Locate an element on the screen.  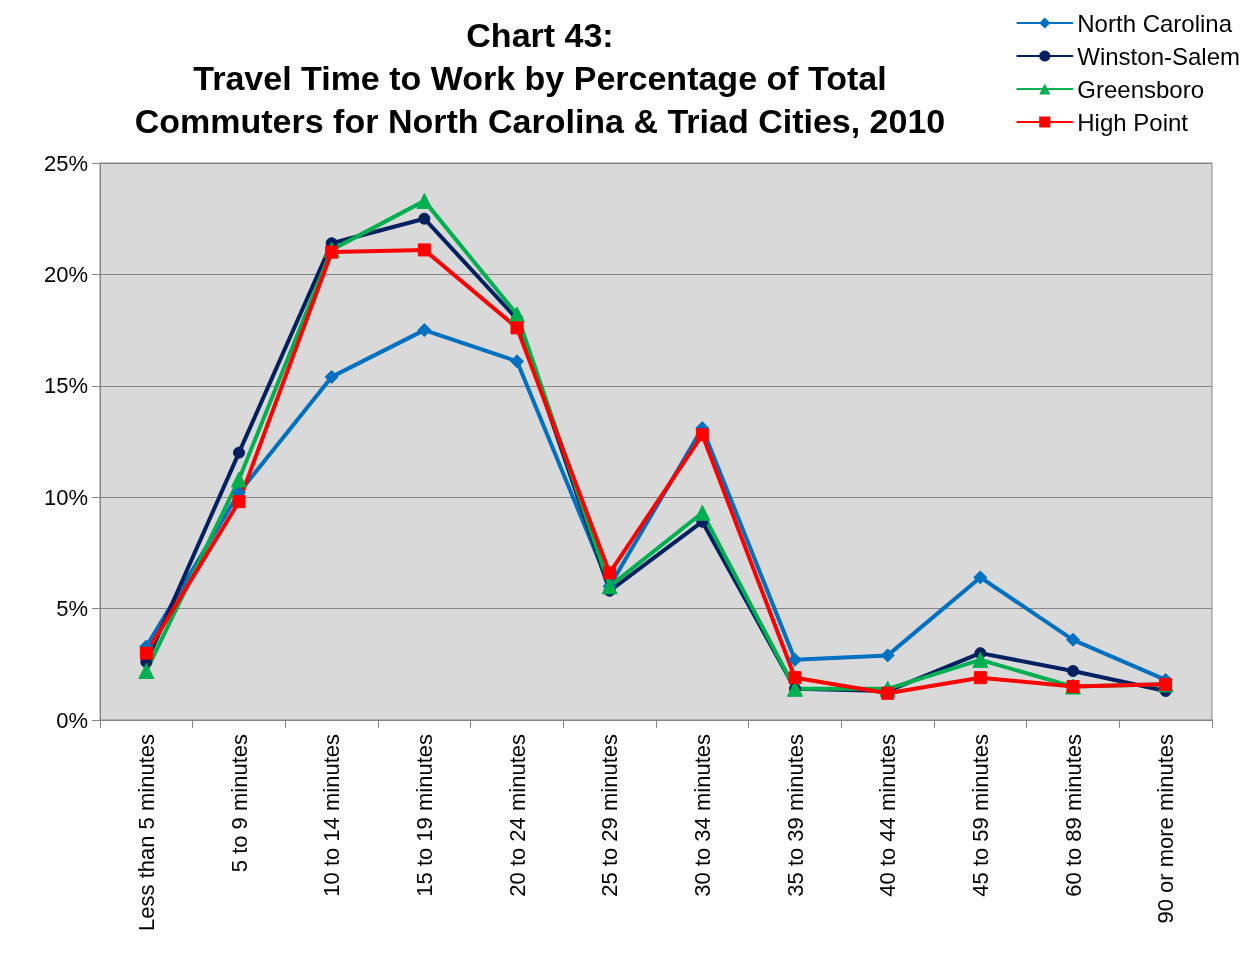
y-tick-label: 15% is located at coordinates (65, 386).